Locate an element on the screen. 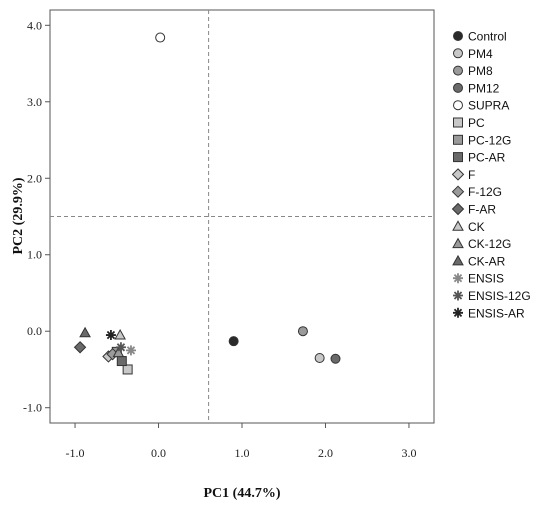 This screenshot has height=513, width=550. legend-label-ck-12g: CK-12G is located at coordinates (489, 244).